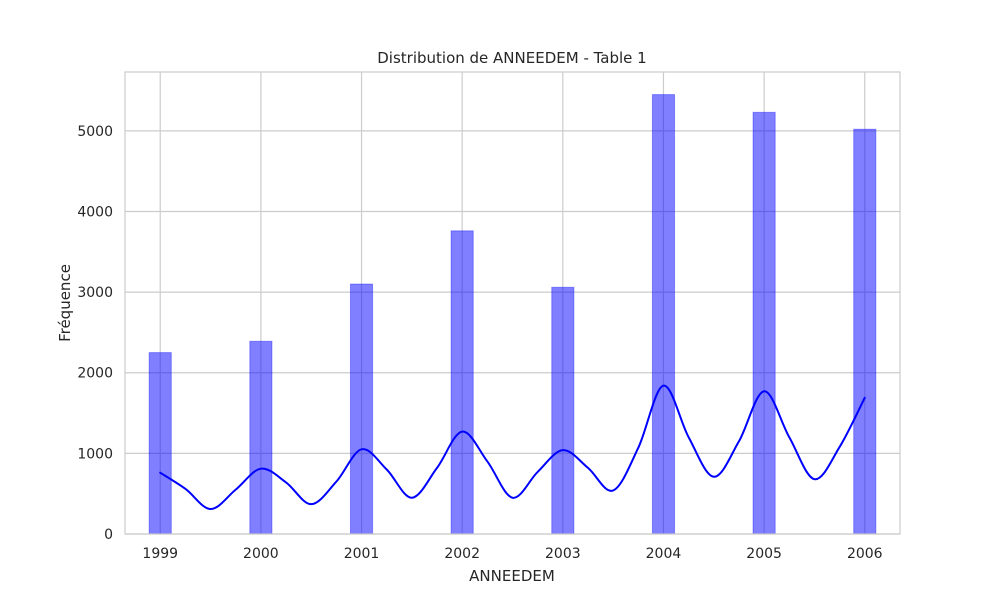 The image size is (1000, 600). Describe the element at coordinates (563, 554) in the screenshot. I see `x-tick-label: 2003` at that location.